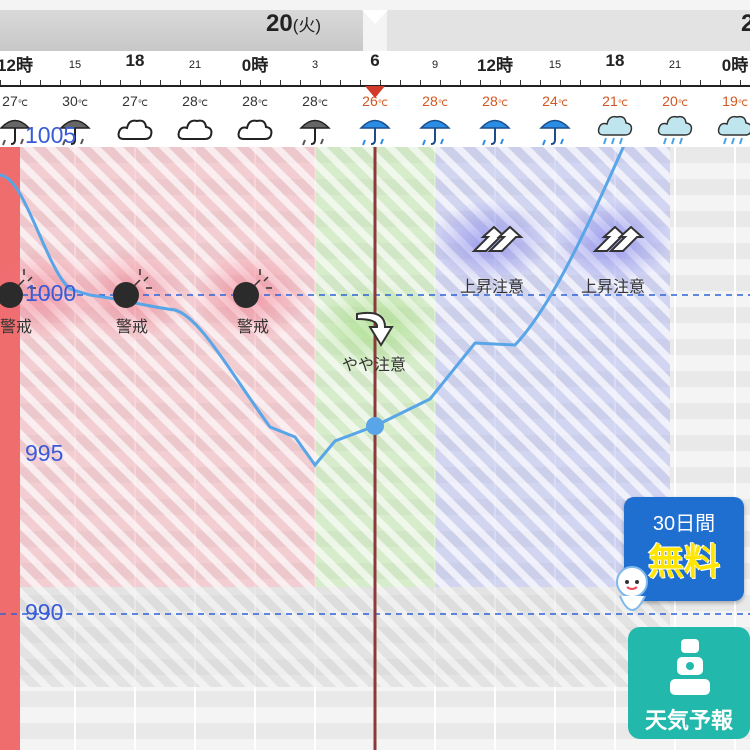 The width and height of the screenshot is (750, 750). Describe the element at coordinates (675, 101) in the screenshot. I see `temperature-label: 20℃` at that location.